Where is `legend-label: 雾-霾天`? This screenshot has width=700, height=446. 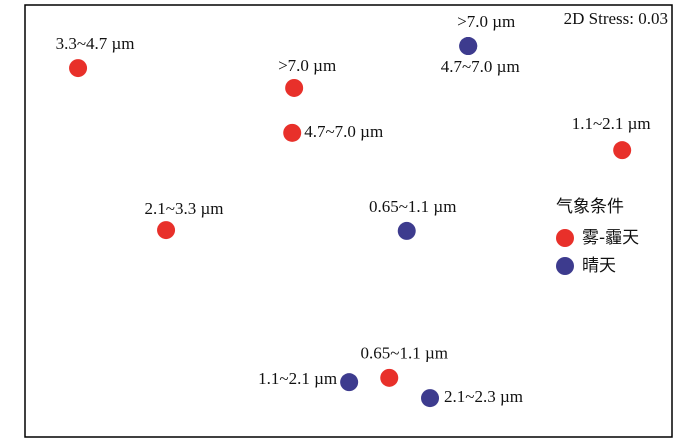 legend-label: 雾-霾天 is located at coordinates (610, 238).